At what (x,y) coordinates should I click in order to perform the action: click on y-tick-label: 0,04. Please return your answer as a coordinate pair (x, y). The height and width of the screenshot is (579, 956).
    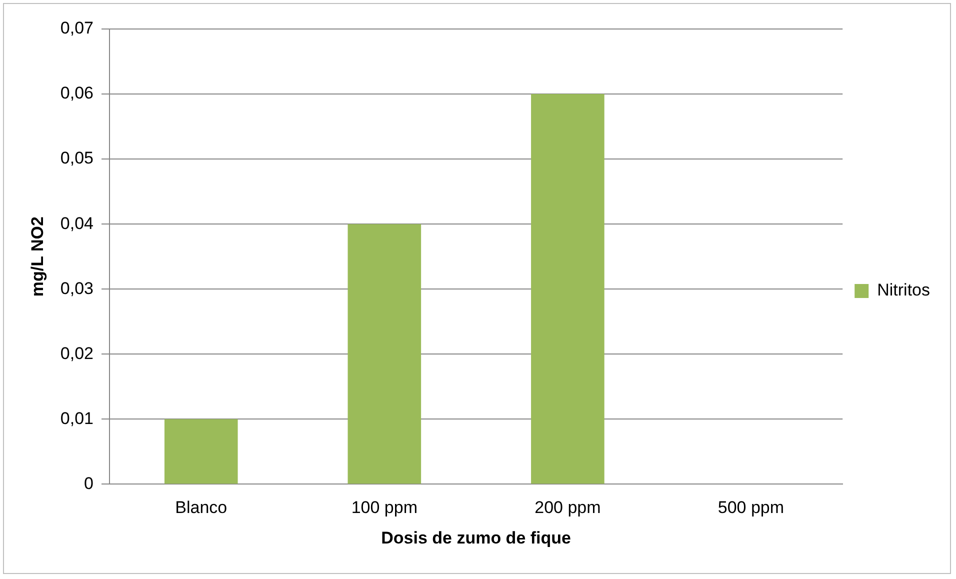
    Looking at the image, I should click on (77, 223).